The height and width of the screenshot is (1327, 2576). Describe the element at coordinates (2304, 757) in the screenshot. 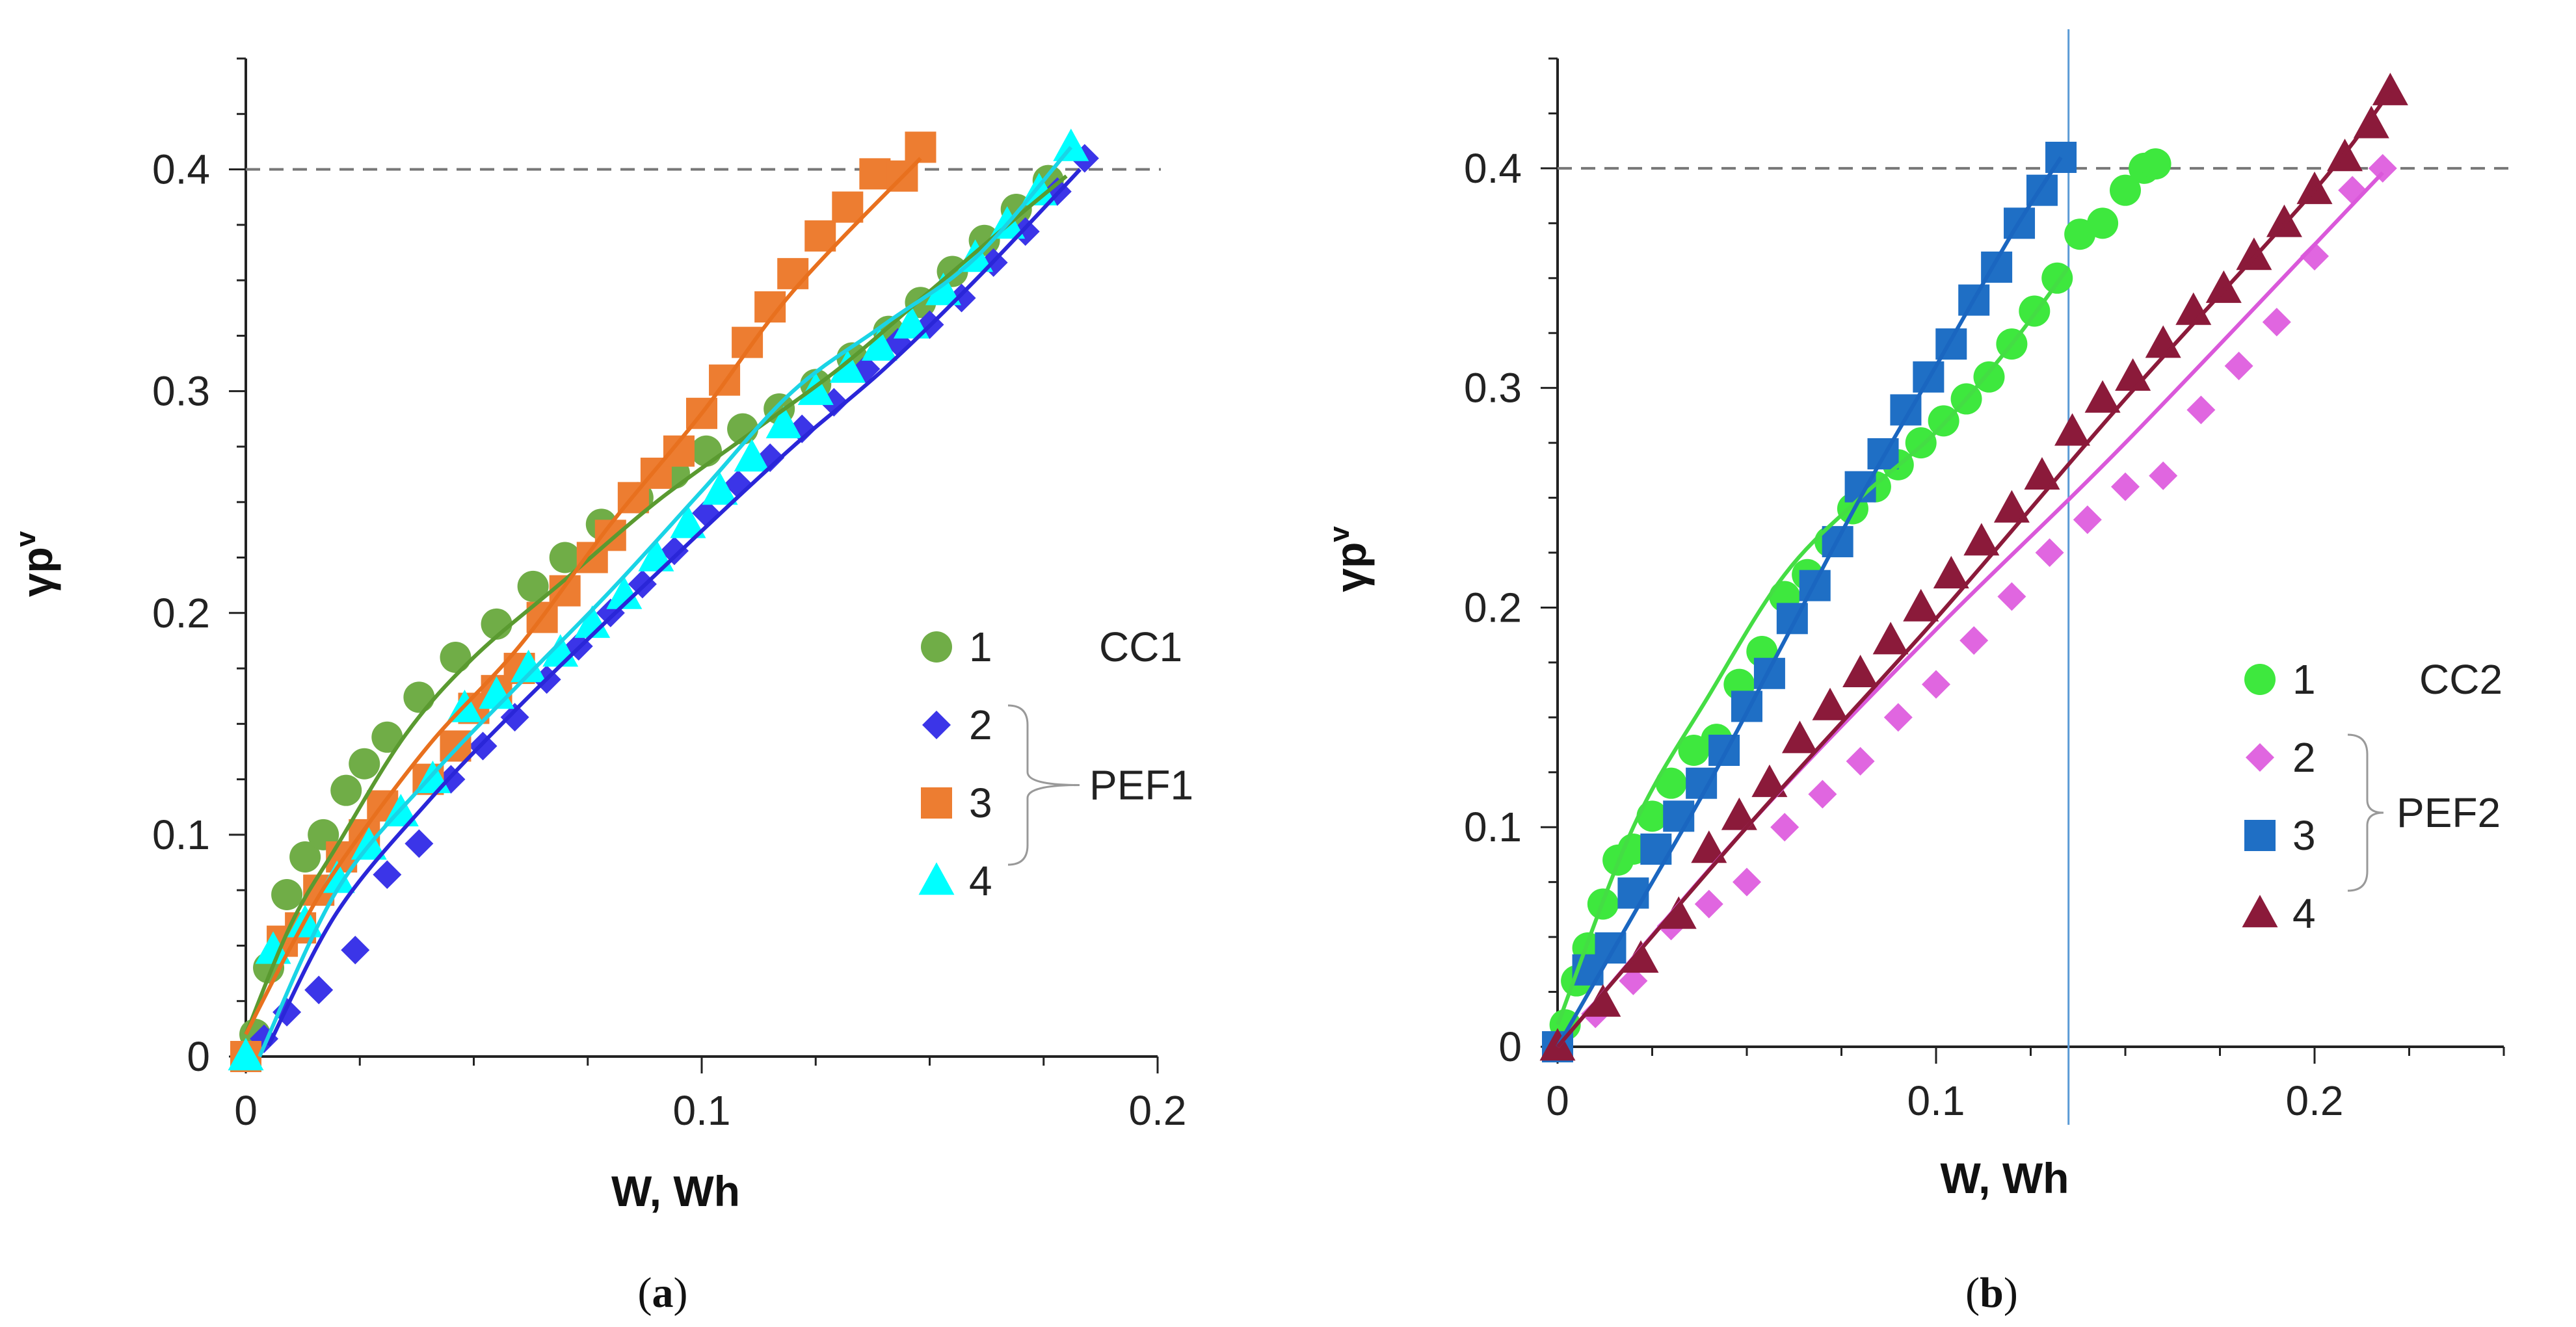

I see `legend-label: 2` at that location.